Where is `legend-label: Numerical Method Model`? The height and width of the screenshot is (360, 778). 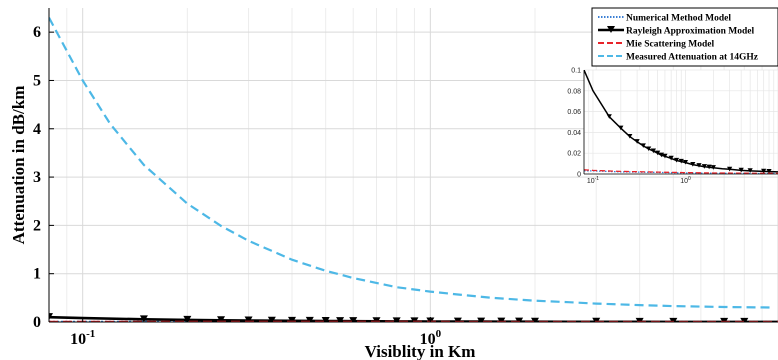 legend-label: Numerical Method Model is located at coordinates (678, 19).